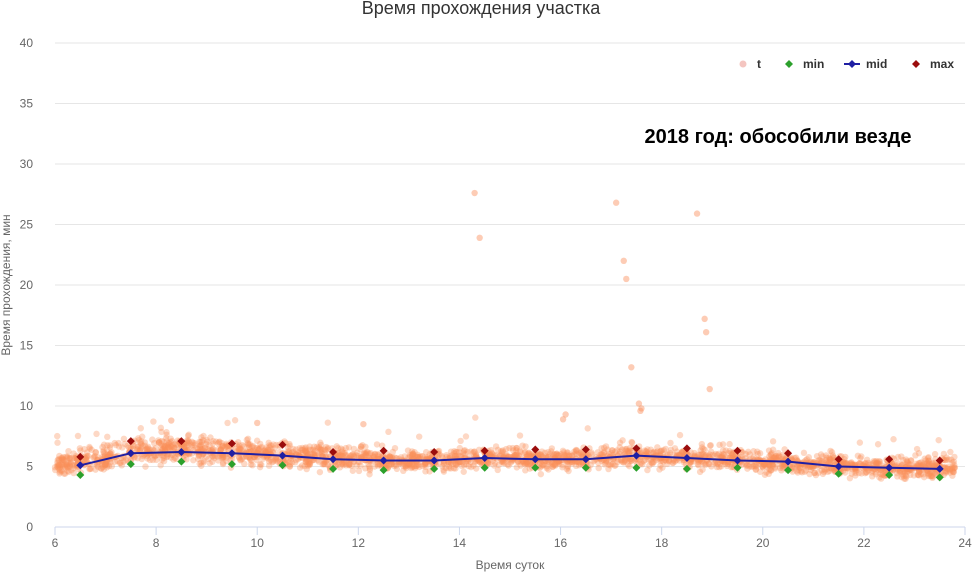  Describe the element at coordinates (474, 193) in the screenshot. I see `point-t-outlier` at that location.